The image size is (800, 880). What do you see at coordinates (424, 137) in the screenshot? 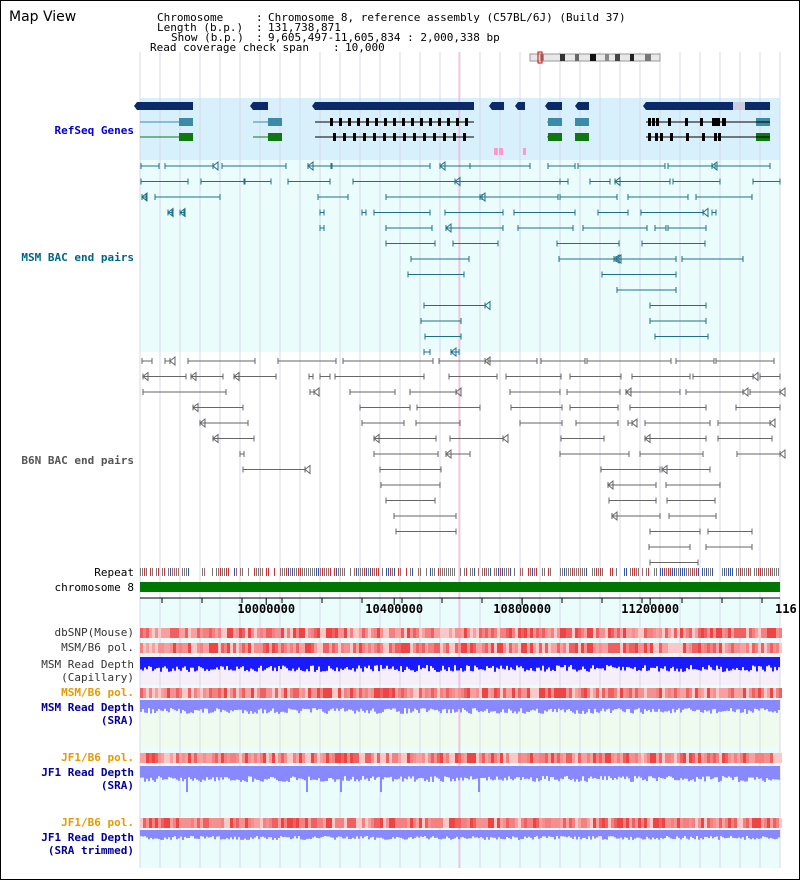
I see `gene-exon` at bounding box center [424, 137].